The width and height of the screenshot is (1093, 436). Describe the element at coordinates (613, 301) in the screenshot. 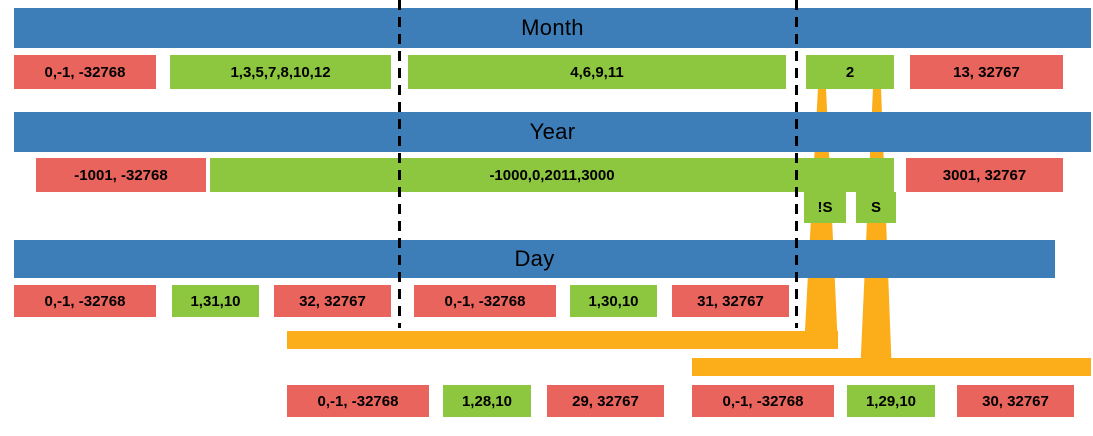

I see `day-valid-30: 1,30,10` at that location.